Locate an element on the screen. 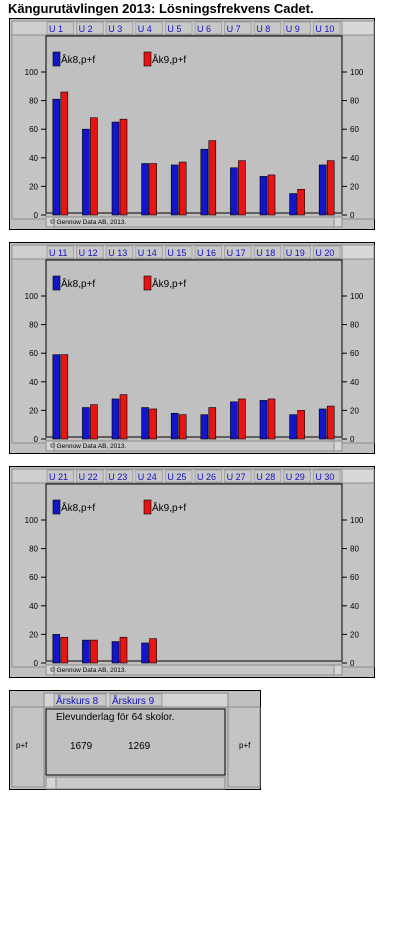 This screenshot has width=403, height=950. bar-ak9-U17 is located at coordinates (242, 419).